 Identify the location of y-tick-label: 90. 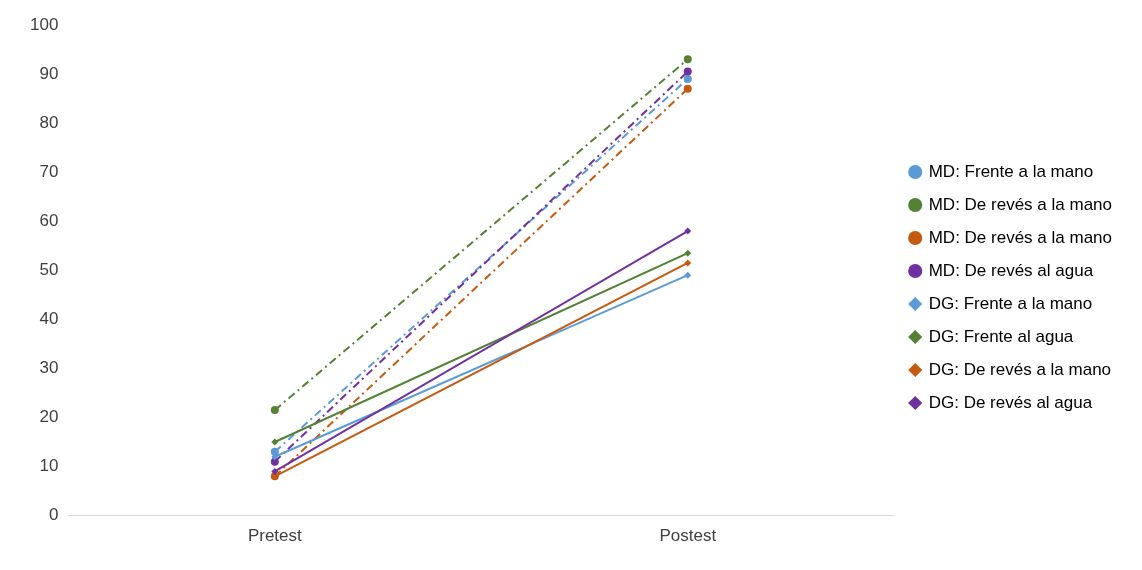
(49, 73).